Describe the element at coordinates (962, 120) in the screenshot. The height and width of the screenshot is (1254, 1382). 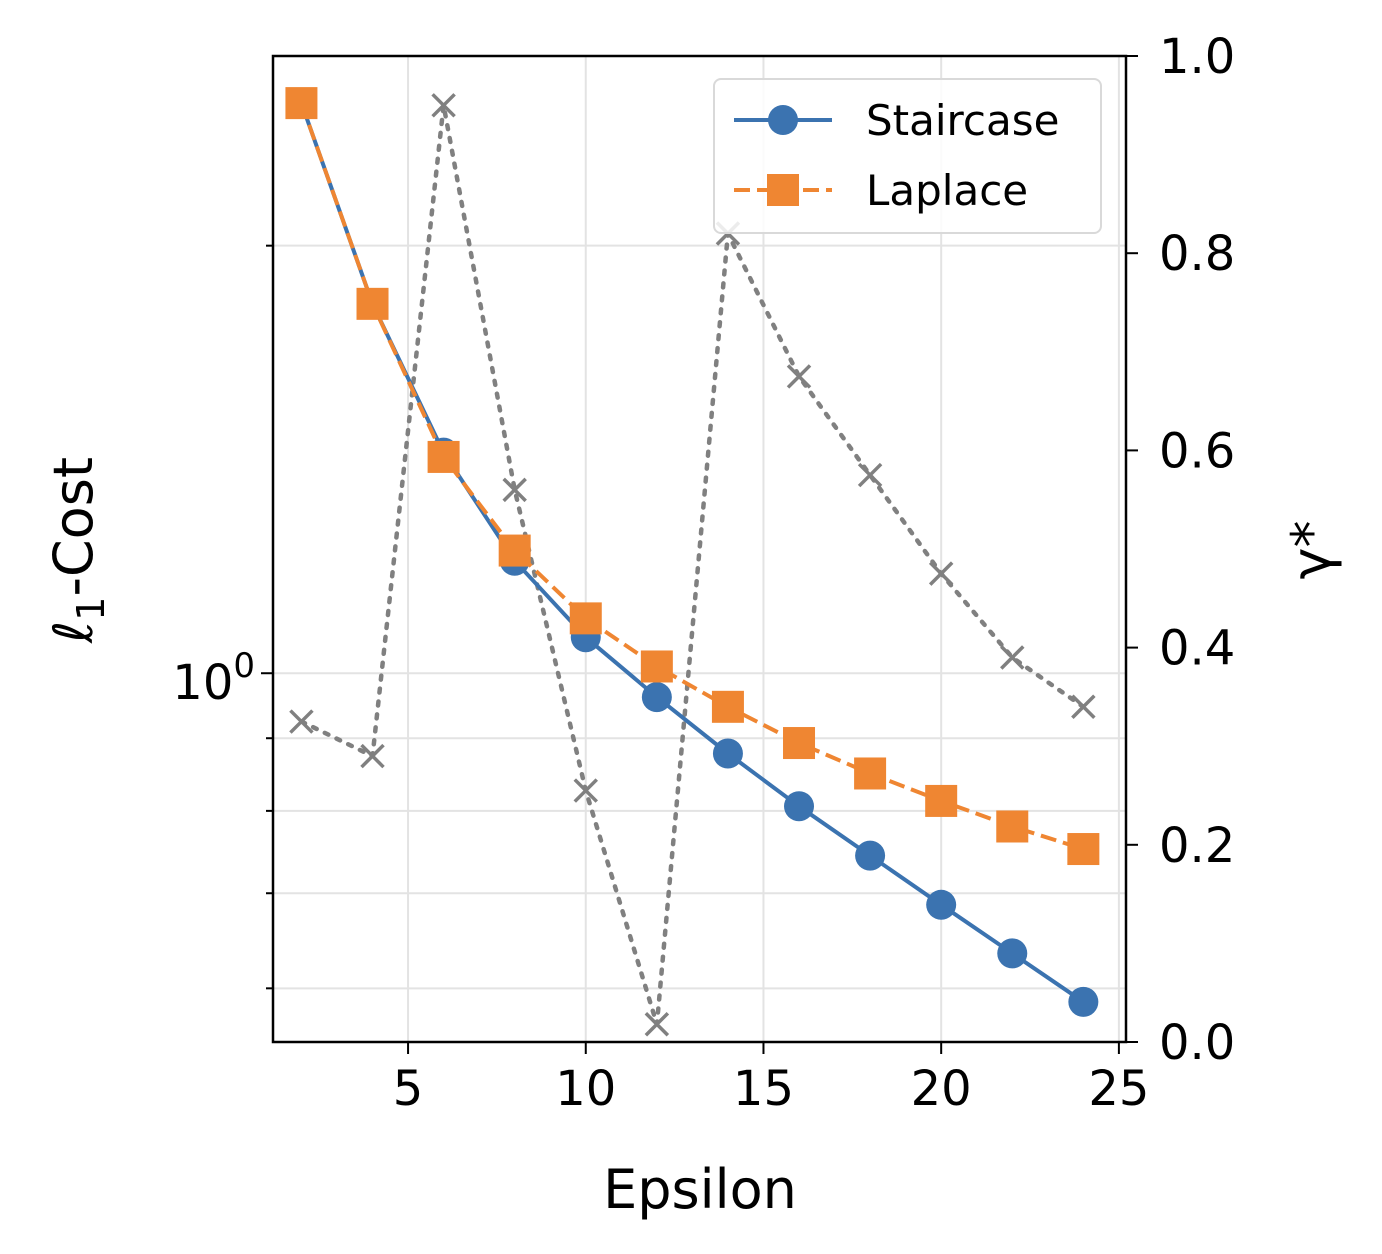
I see `legend-staircase-label: Staircase` at that location.